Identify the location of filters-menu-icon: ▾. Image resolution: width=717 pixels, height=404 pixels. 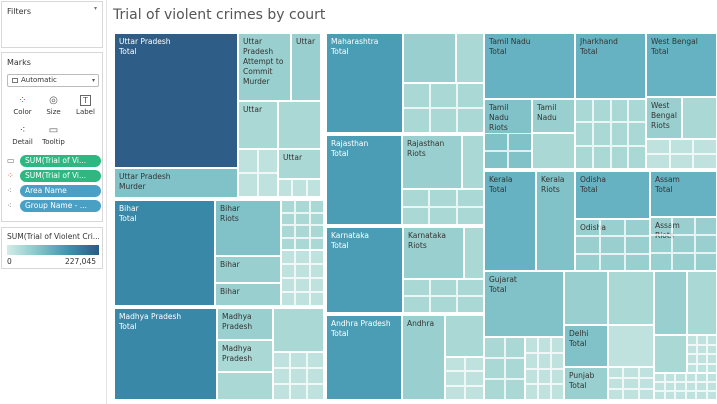
(95, 8).